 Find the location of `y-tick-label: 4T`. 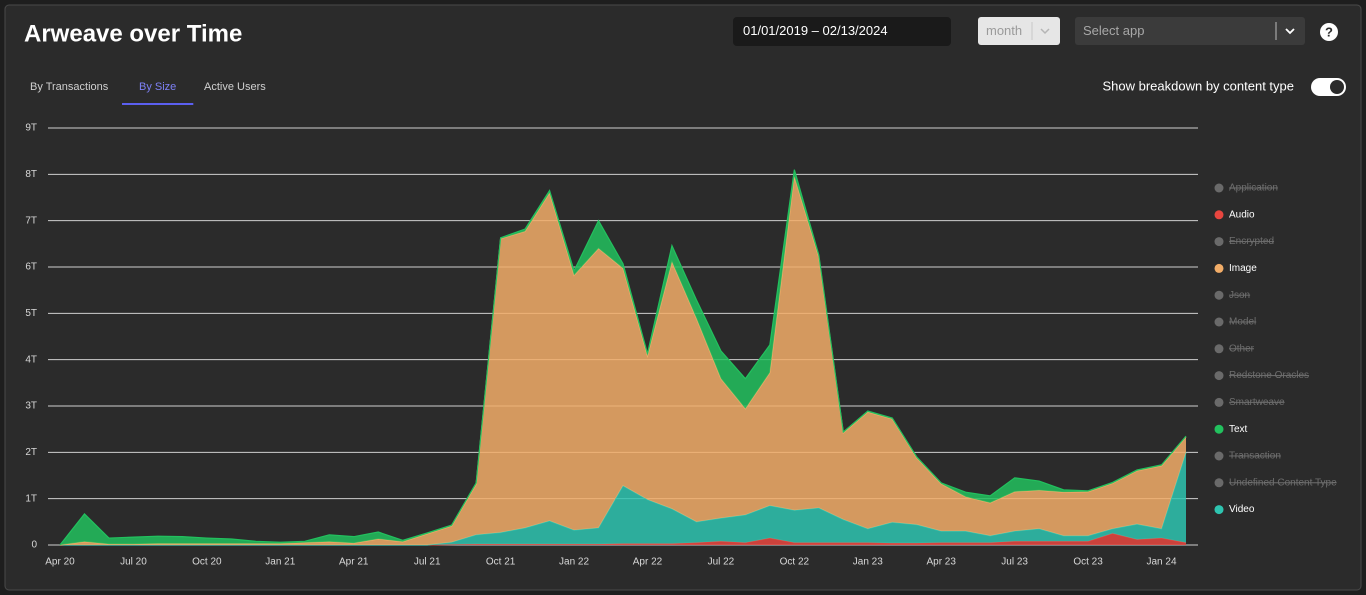

y-tick-label: 4T is located at coordinates (31, 359).